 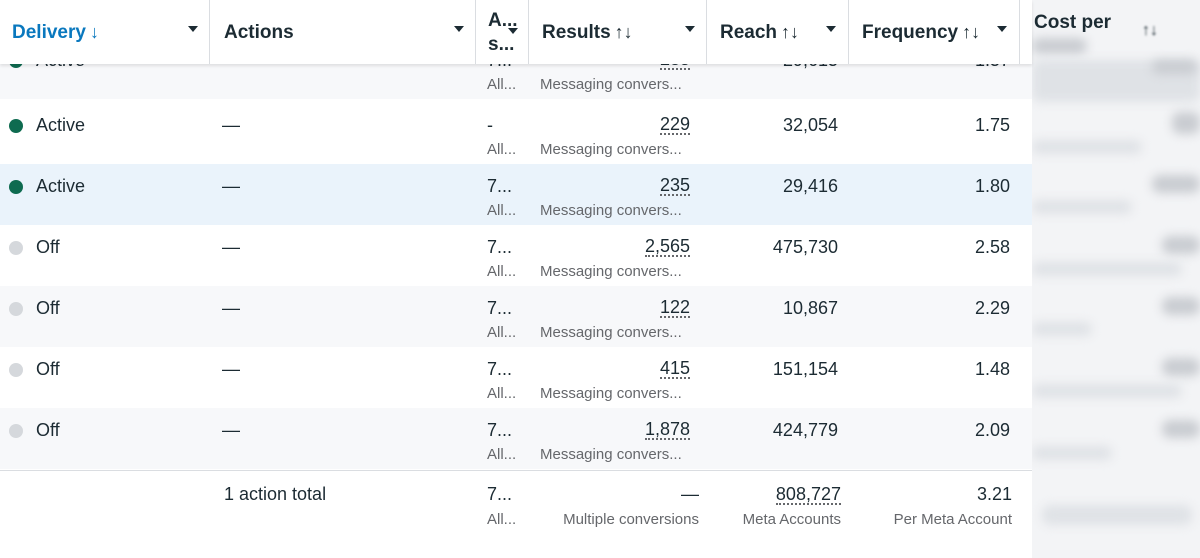 I want to click on column-header-results: Results ↑↓, so click(x=618, y=32).